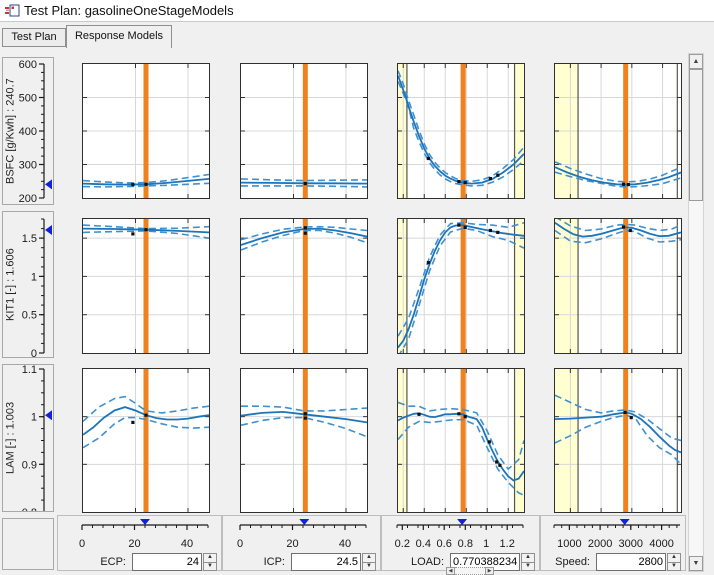 This screenshot has height=575, width=714. Describe the element at coordinates (28, 133) in the screenshot. I see `bsfc-y-axis: 200 300 400 500 600` at that location.